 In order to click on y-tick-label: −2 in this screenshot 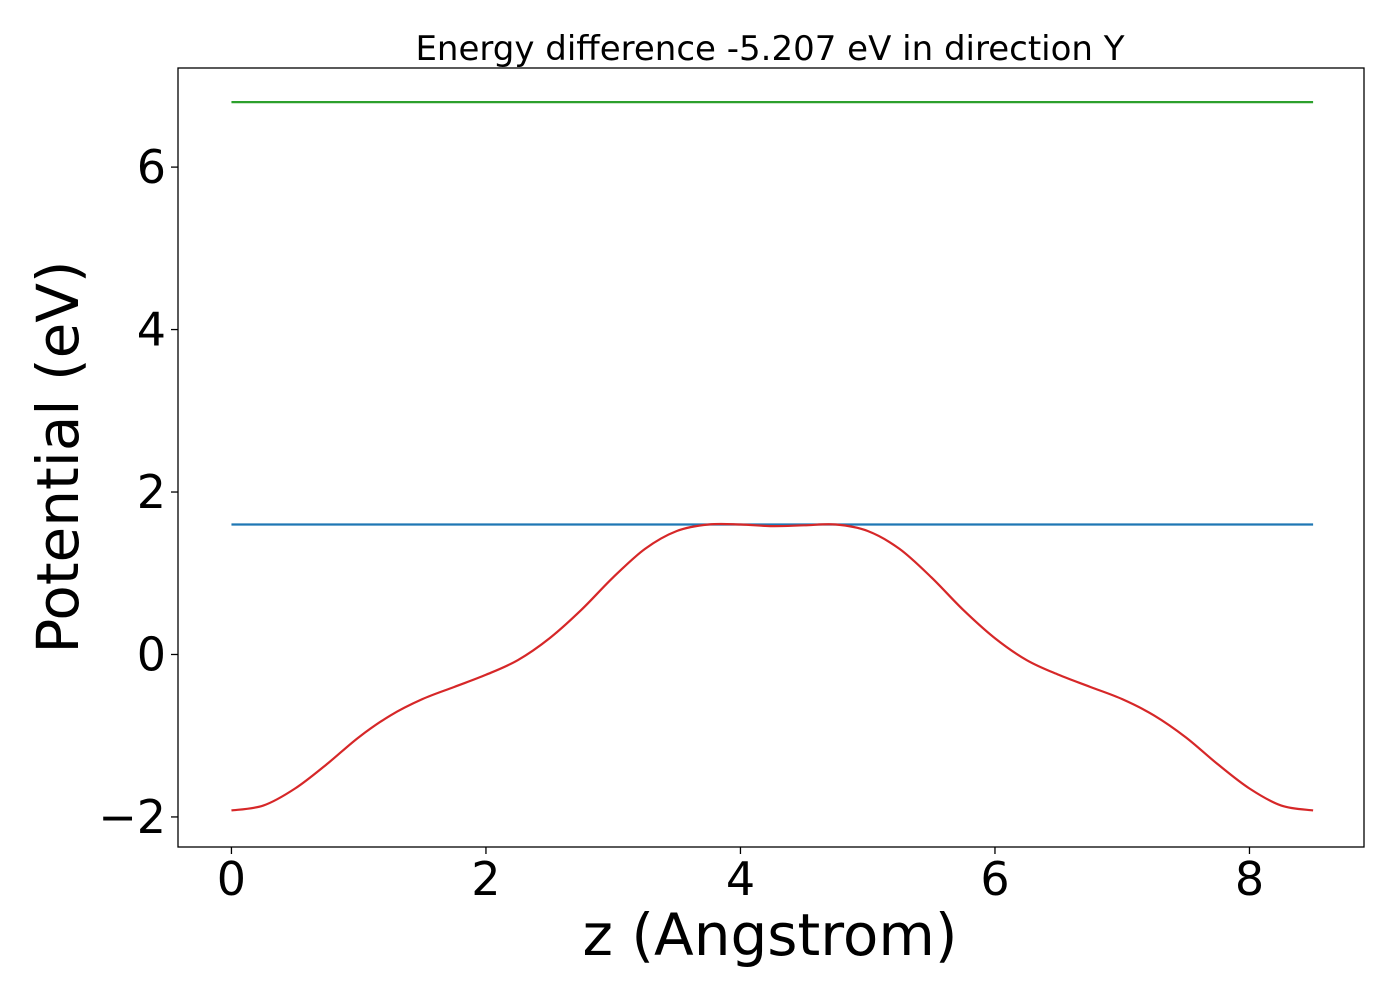, I will do `click(132, 817)`.